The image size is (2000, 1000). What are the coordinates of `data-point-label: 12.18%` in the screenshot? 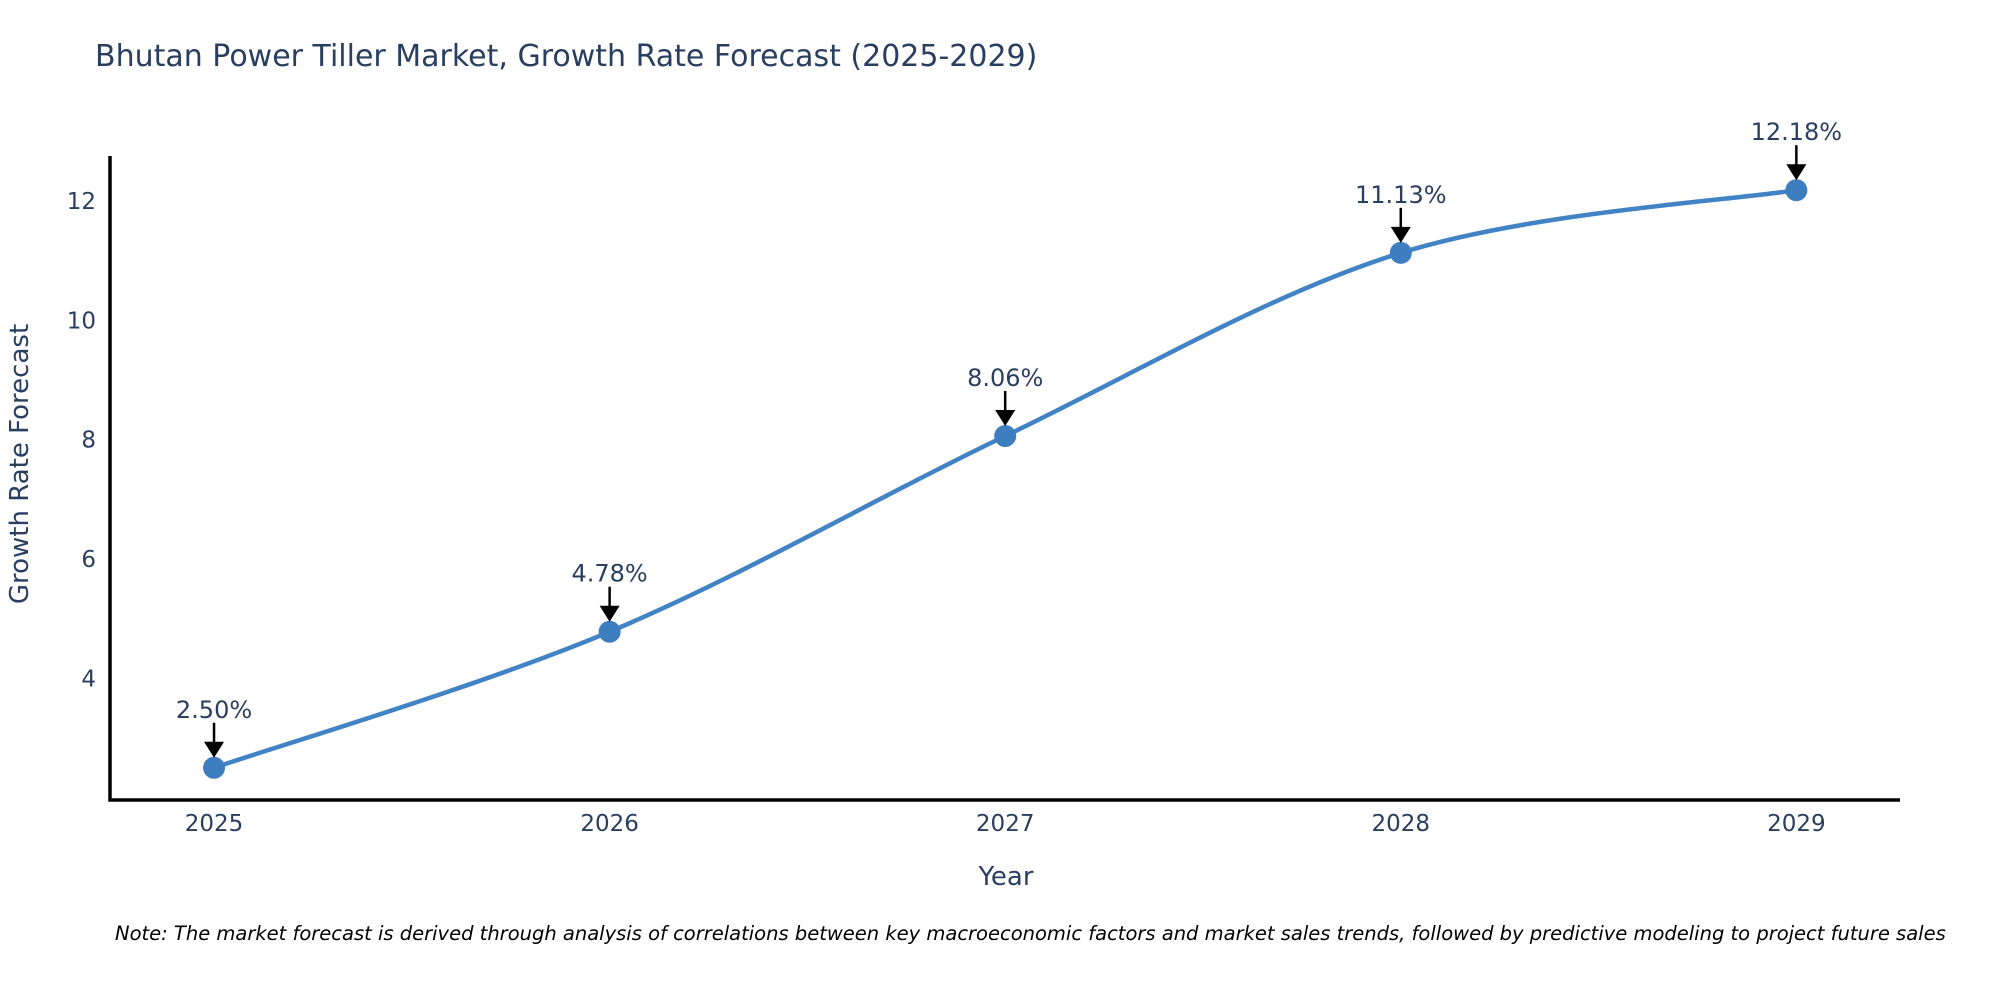 It's located at (1797, 132).